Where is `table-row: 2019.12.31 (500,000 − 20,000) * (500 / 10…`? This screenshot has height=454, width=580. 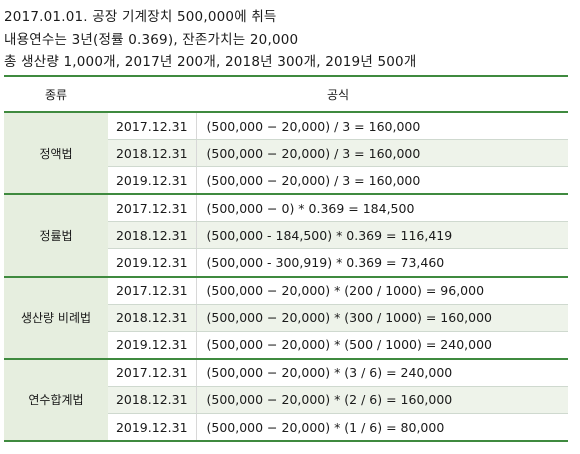
table-row: 2019.12.31 (500,000 − 20,000) * (500 / 10… is located at coordinates (286, 345).